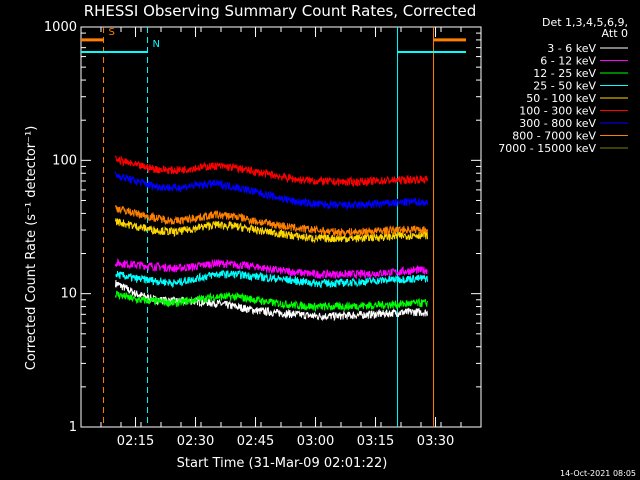 Image resolution: width=640 pixels, height=480 pixels. I want to click on marker-label-N: N, so click(156, 44).